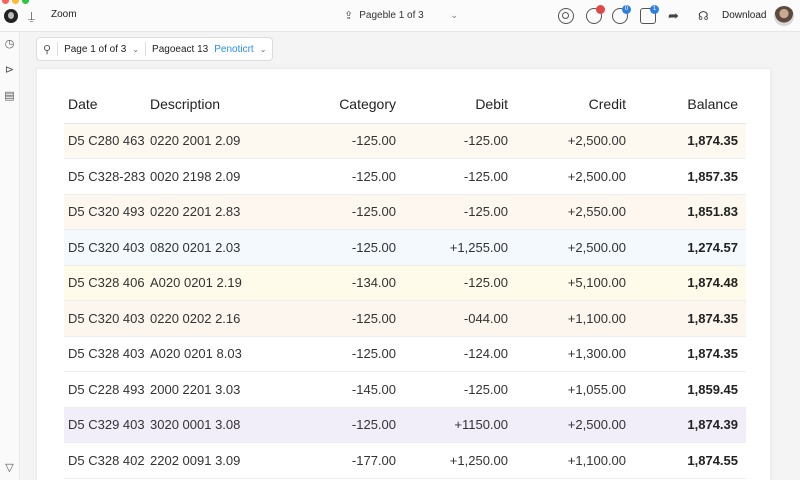 Image resolution: width=800 pixels, height=480 pixels. What do you see at coordinates (690, 141) in the screenshot?
I see `cell-balance: 1,874.35` at bounding box center [690, 141].